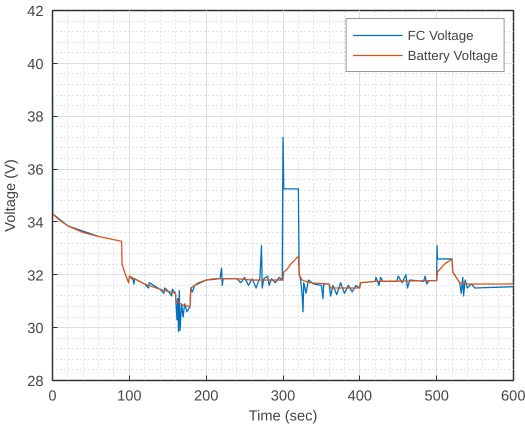 This screenshot has height=427, width=525. What do you see at coordinates (35, 170) in the screenshot?
I see `y-tick-label: 36` at bounding box center [35, 170].